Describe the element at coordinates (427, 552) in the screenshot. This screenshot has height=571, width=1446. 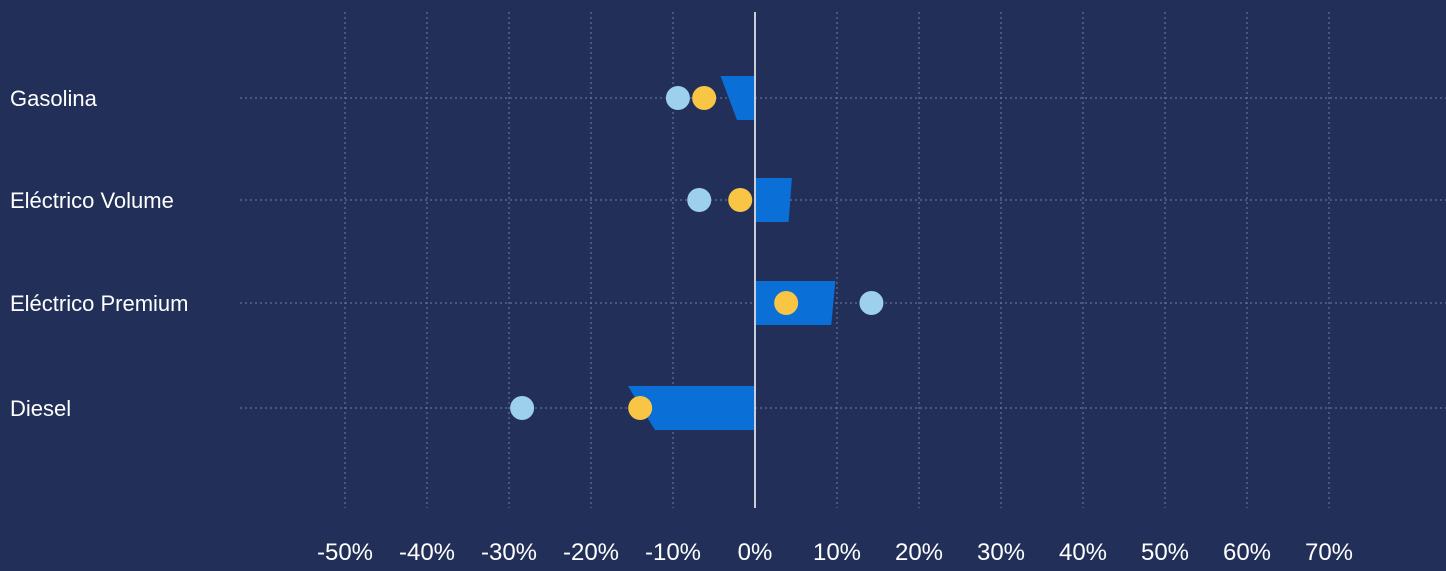
I see `x-tick-label: -40%` at that location.